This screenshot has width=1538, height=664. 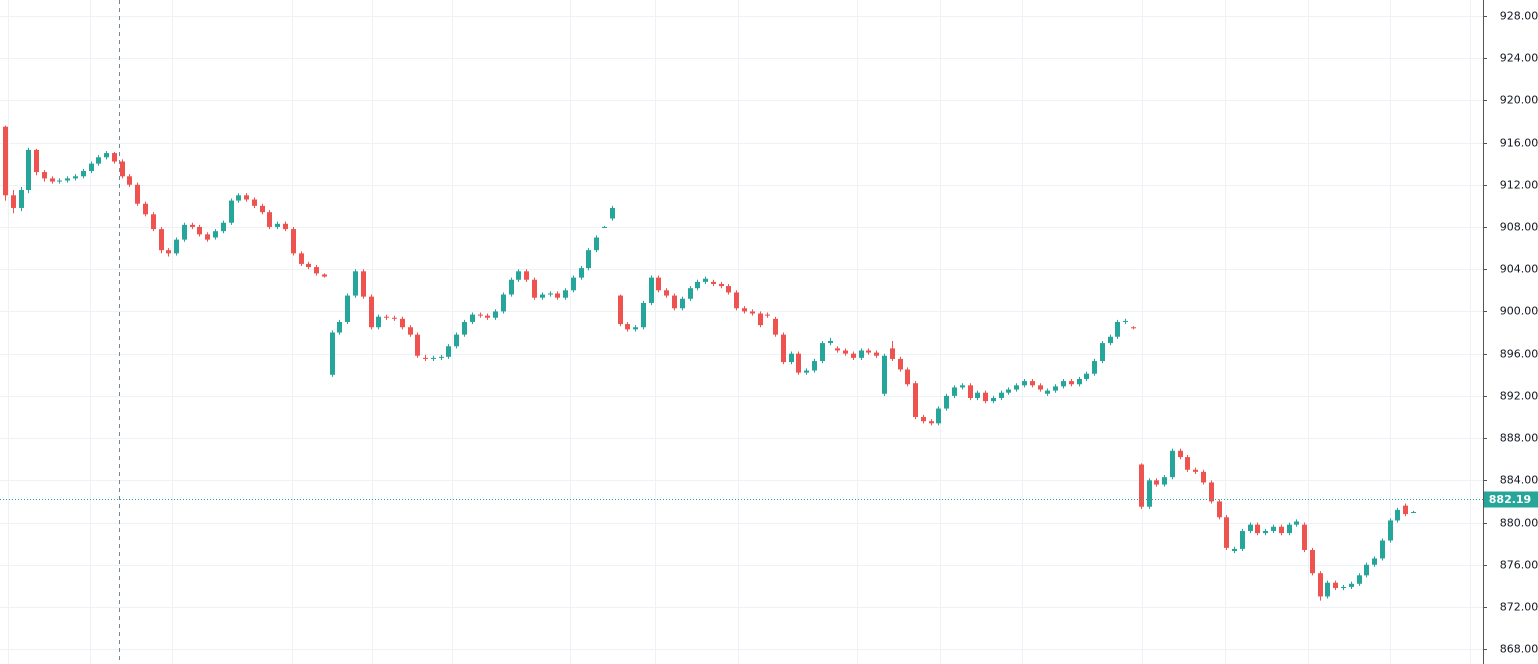 I want to click on y-tick-label: 900.00, so click(x=1519, y=311).